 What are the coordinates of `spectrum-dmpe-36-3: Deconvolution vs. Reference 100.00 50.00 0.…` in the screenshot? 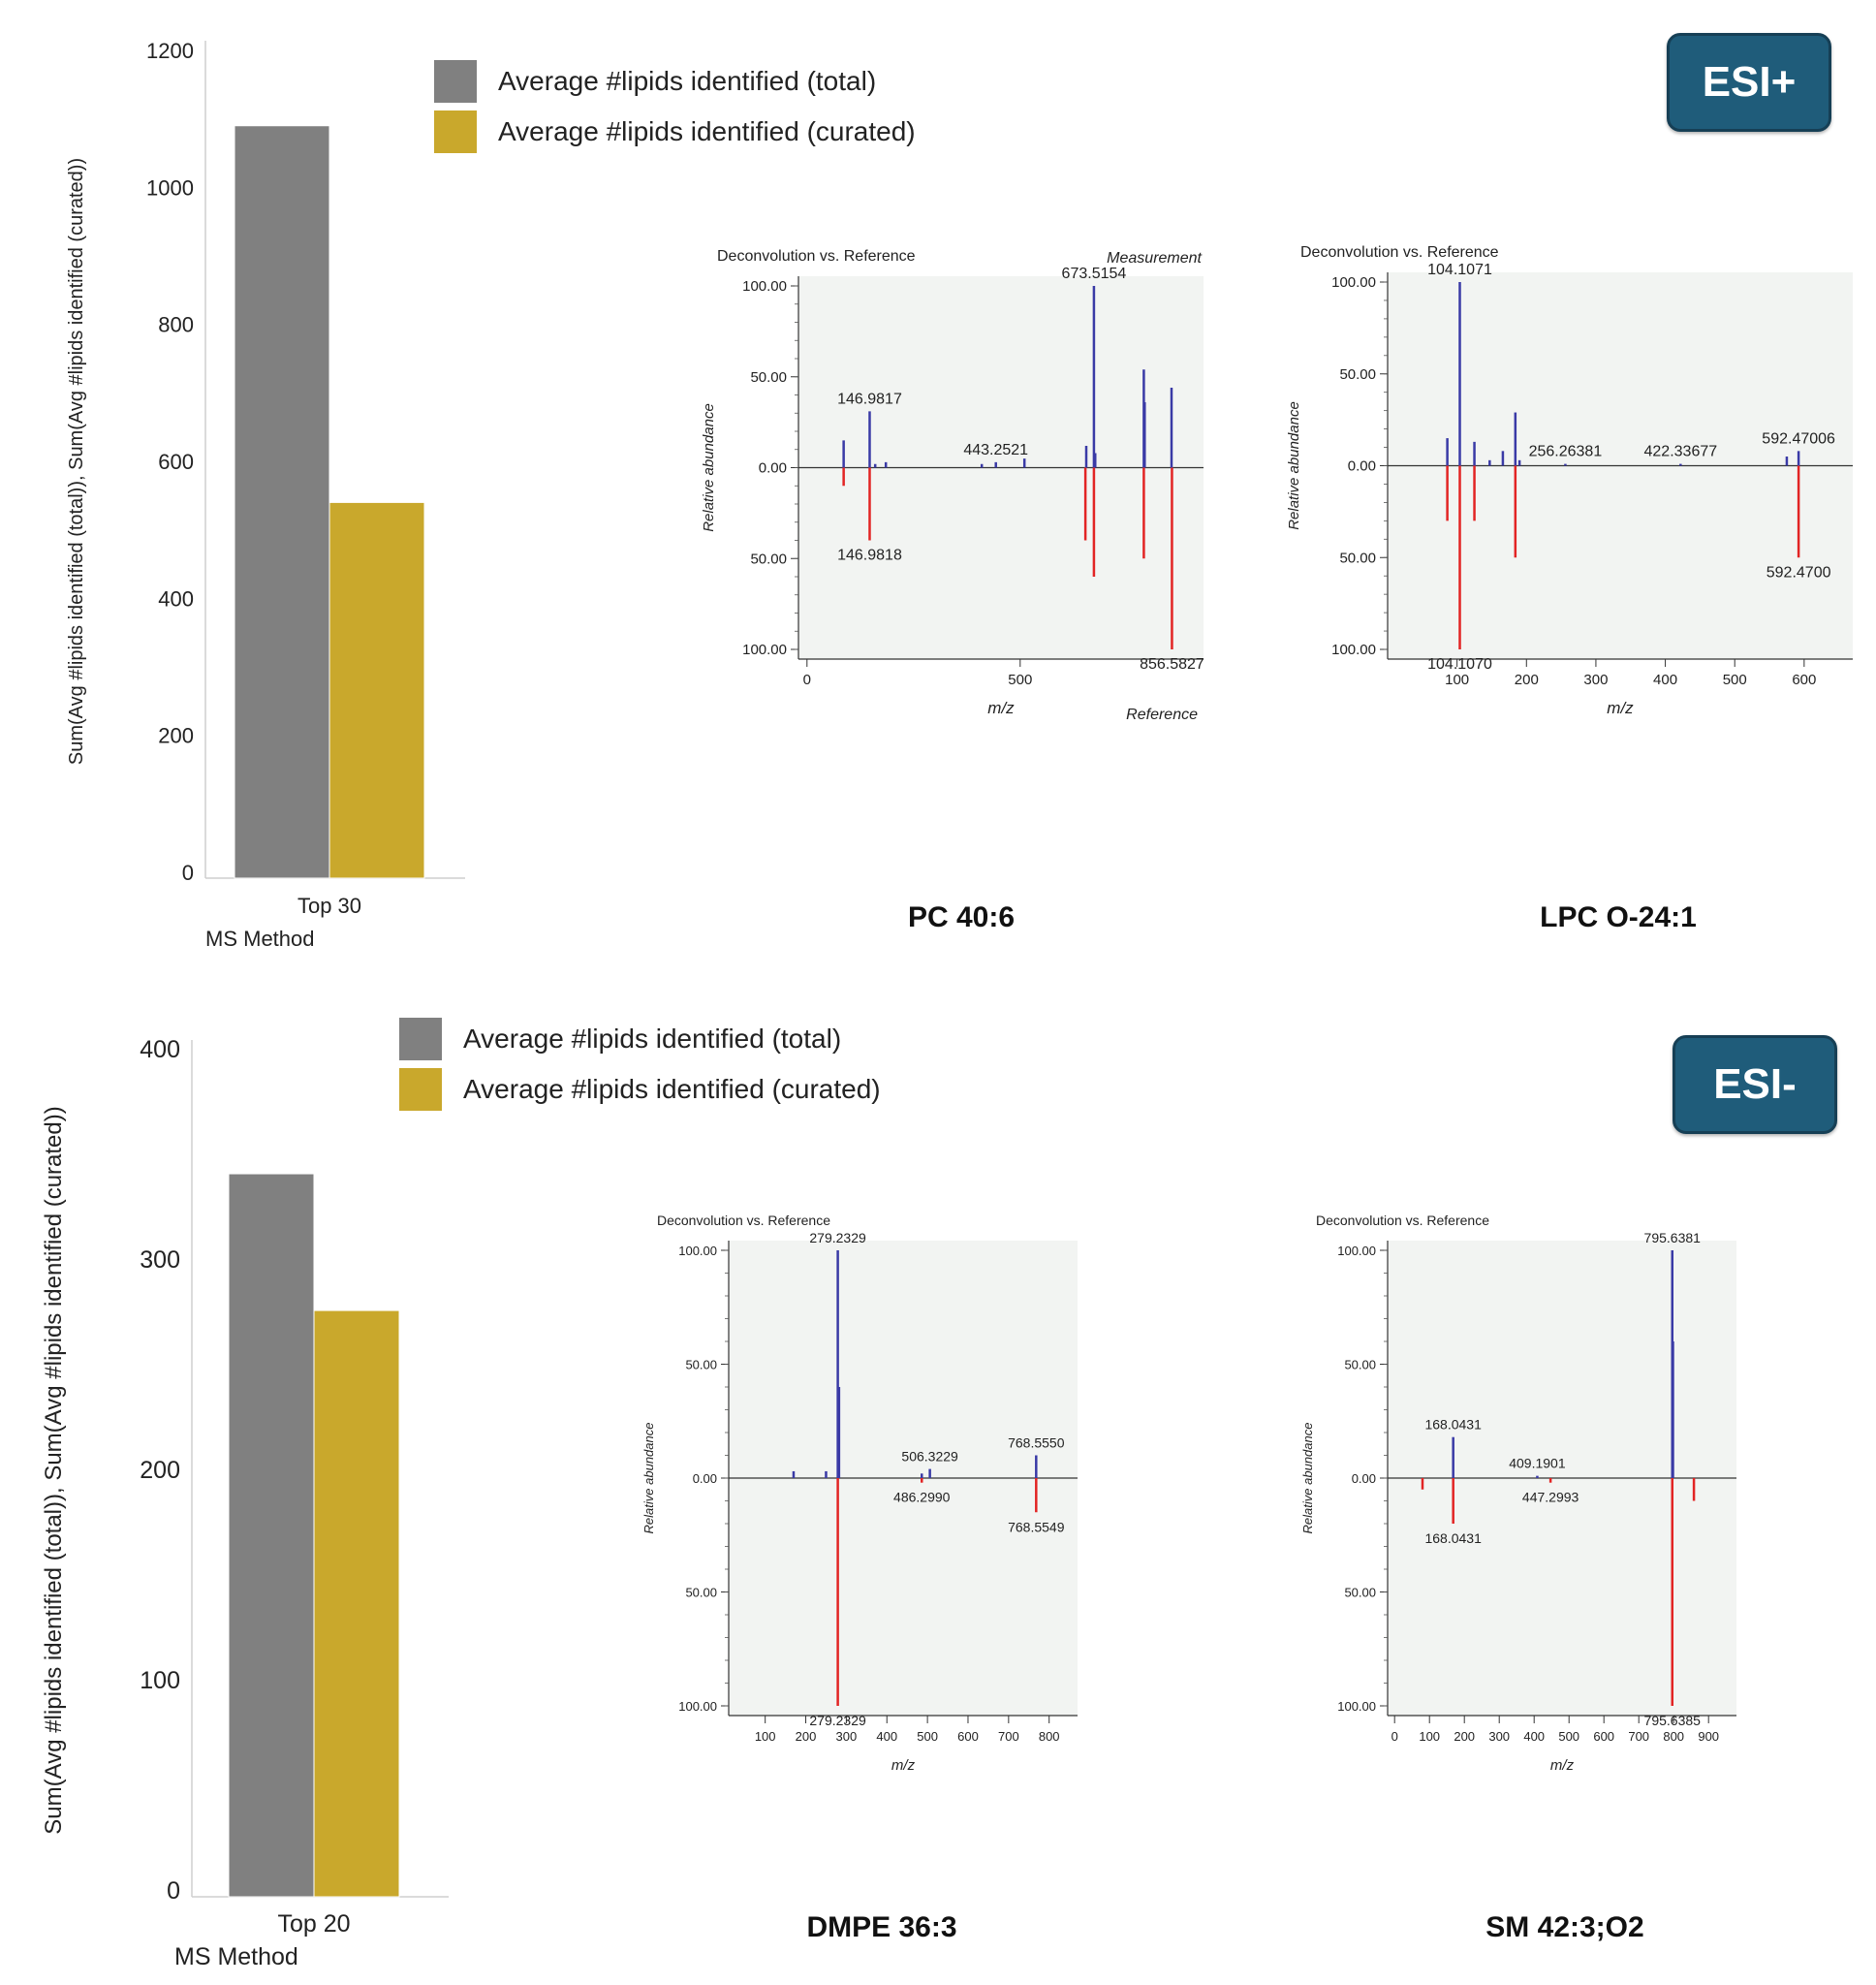 It's located at (859, 1493).